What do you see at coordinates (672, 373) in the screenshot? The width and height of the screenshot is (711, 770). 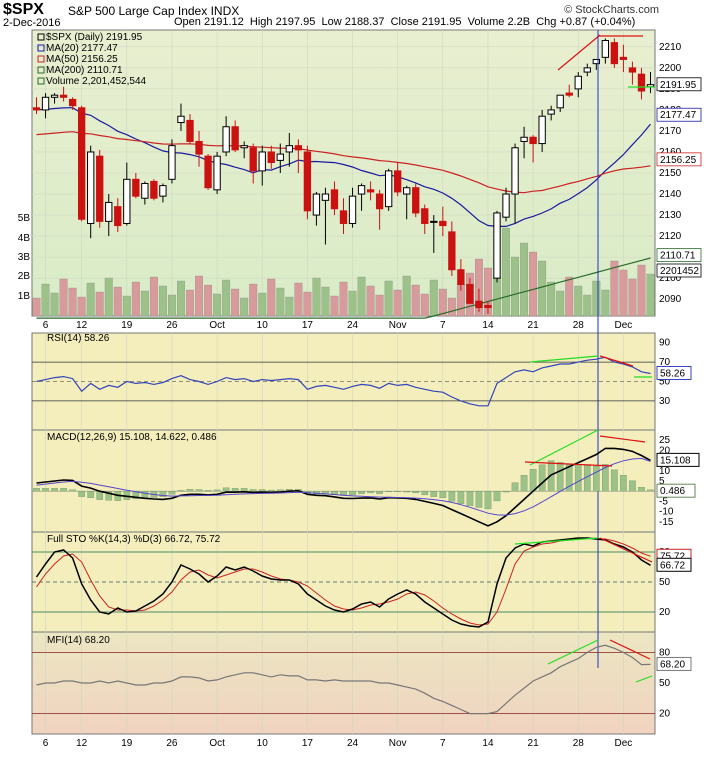 I see `rsi-tag-text: 58.26` at bounding box center [672, 373].